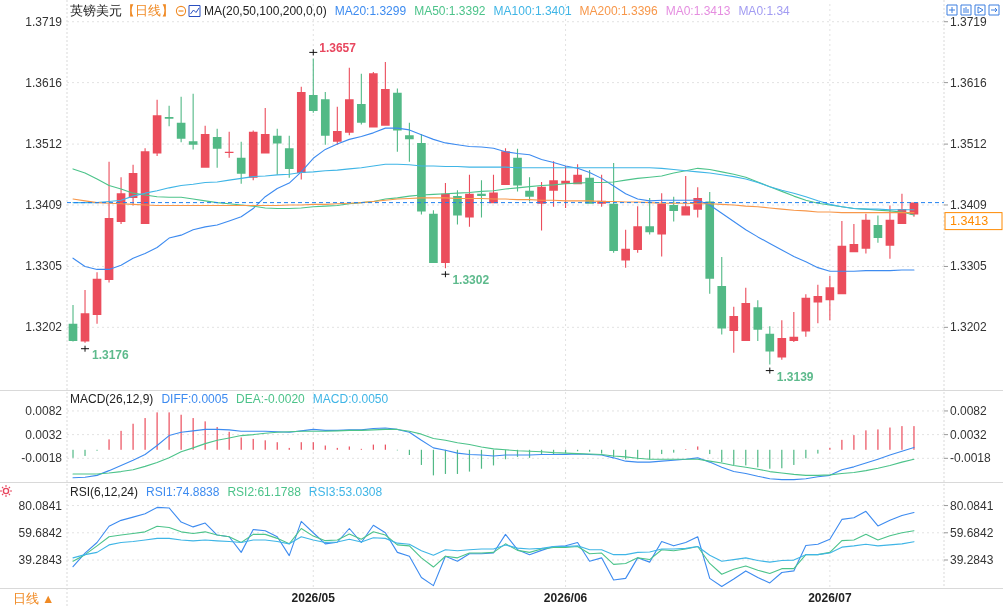 The image size is (1003, 608). I want to click on y-tick-label: 59.6842, so click(40, 532).